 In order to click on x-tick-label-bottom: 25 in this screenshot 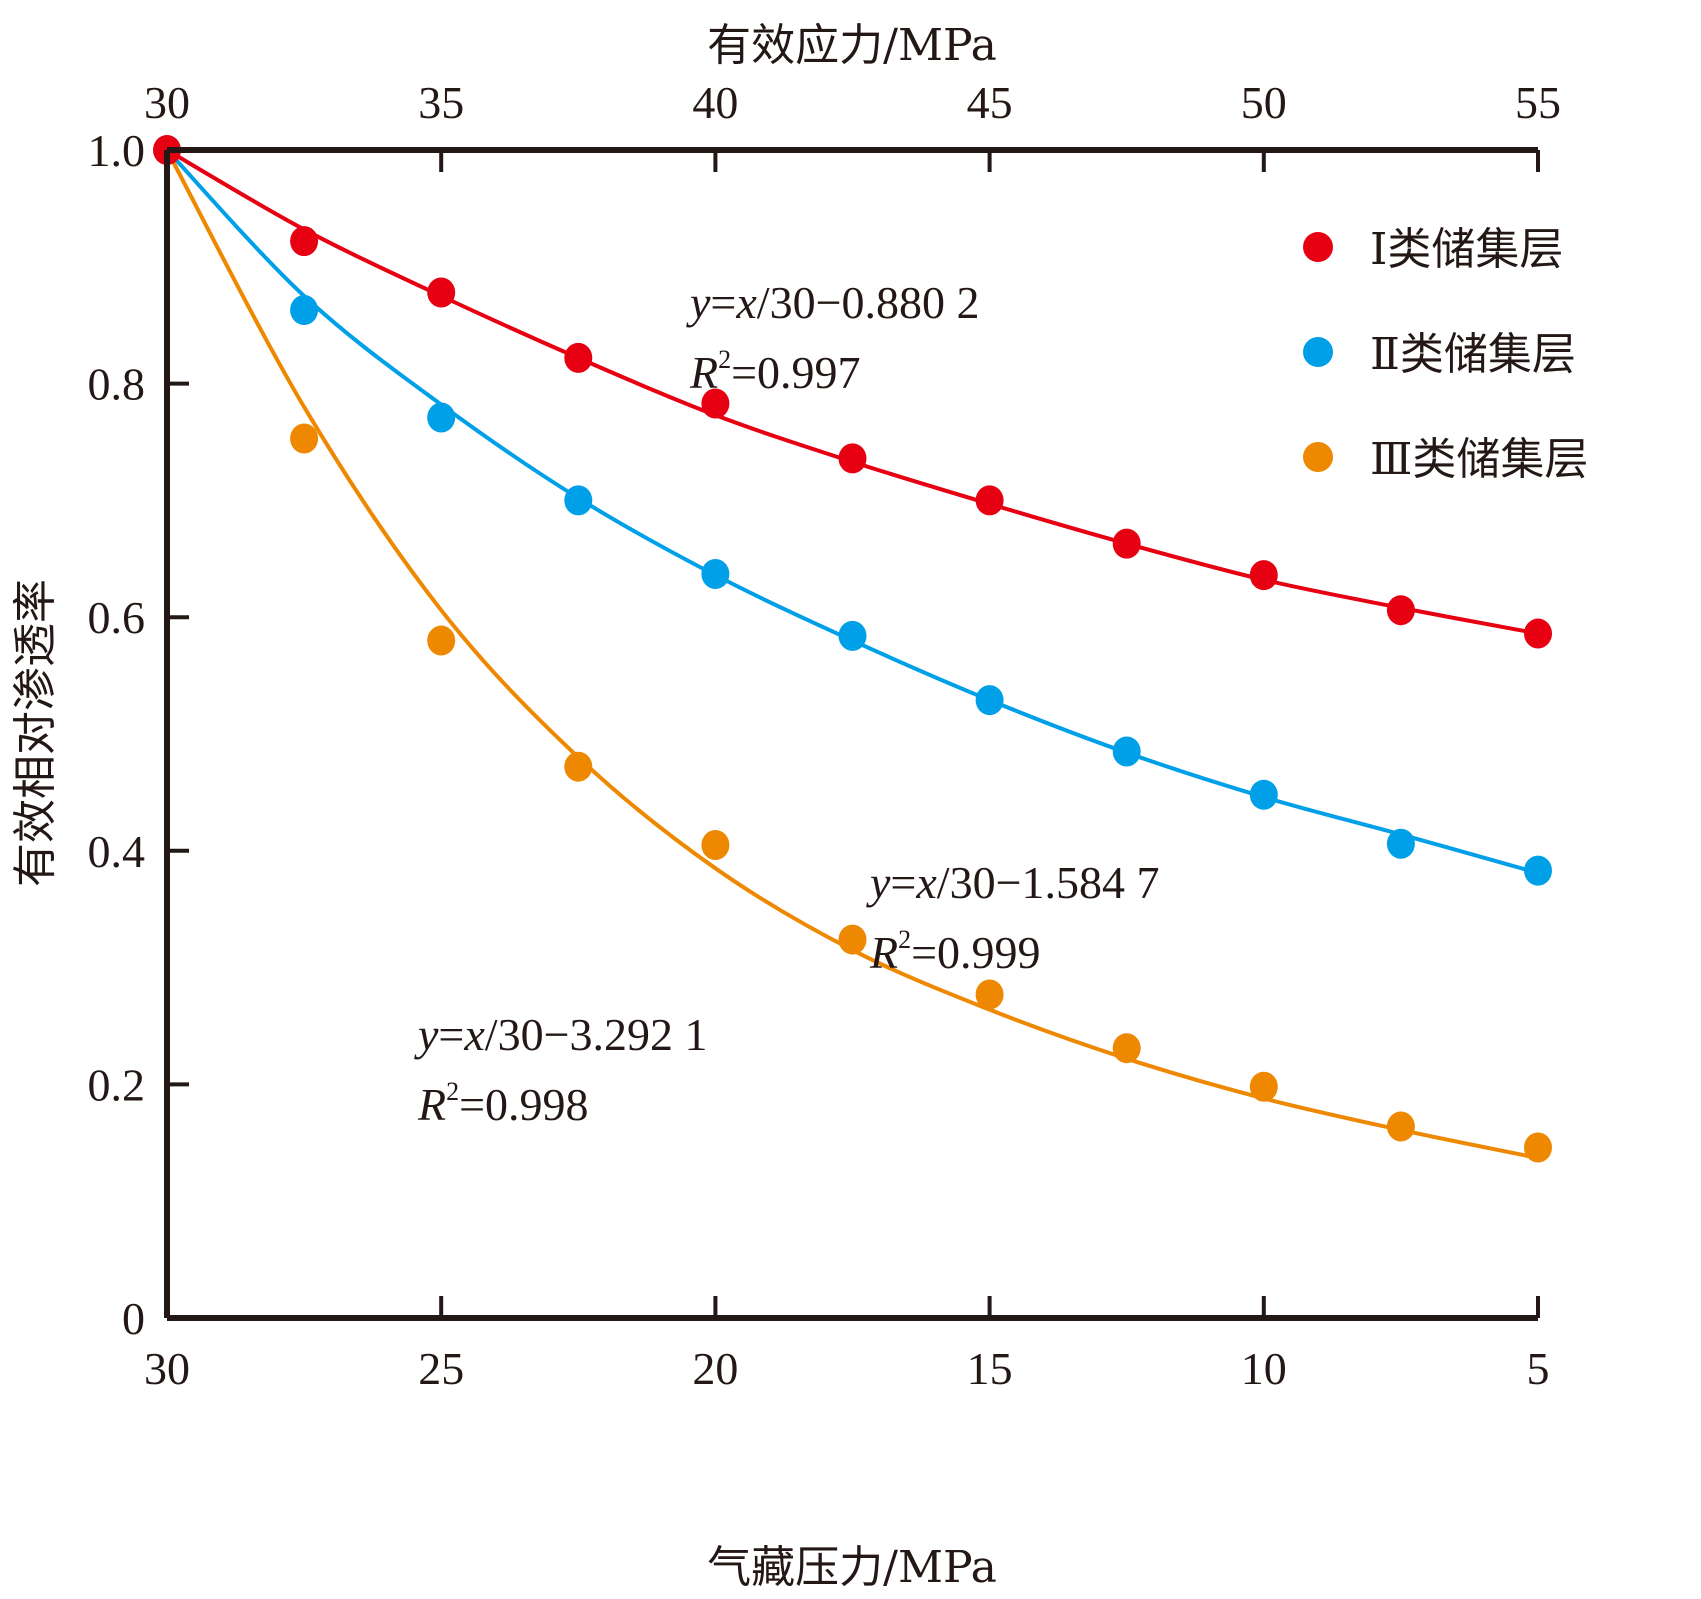, I will do `click(441, 1368)`.